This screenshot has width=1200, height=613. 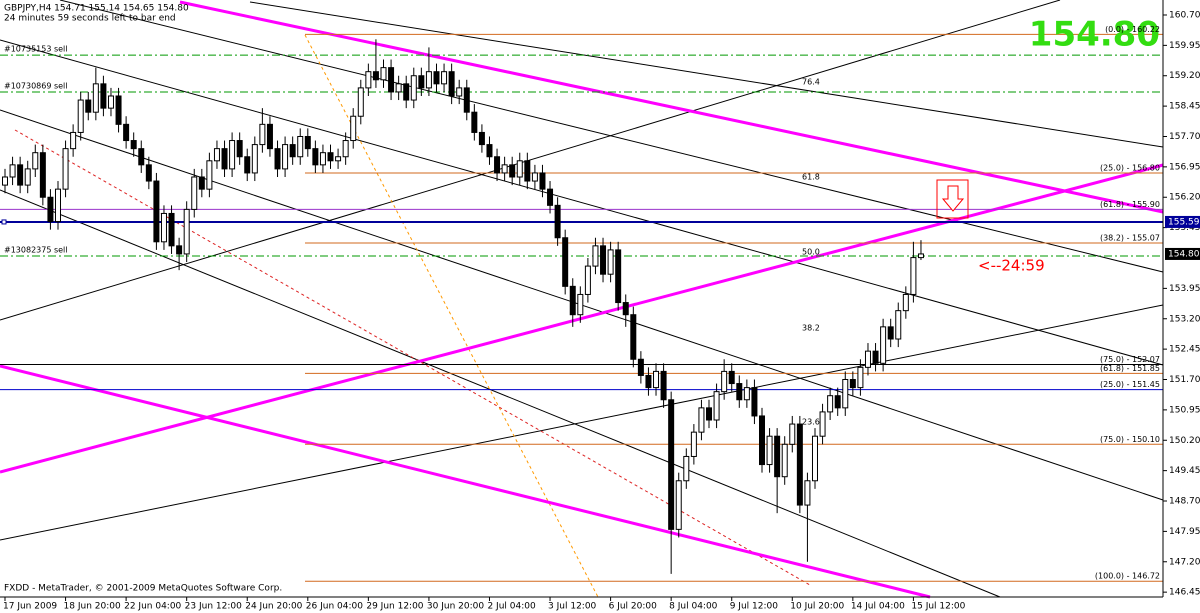 I want to click on x-tick-label: 9 Jul 12:00, so click(x=754, y=607).